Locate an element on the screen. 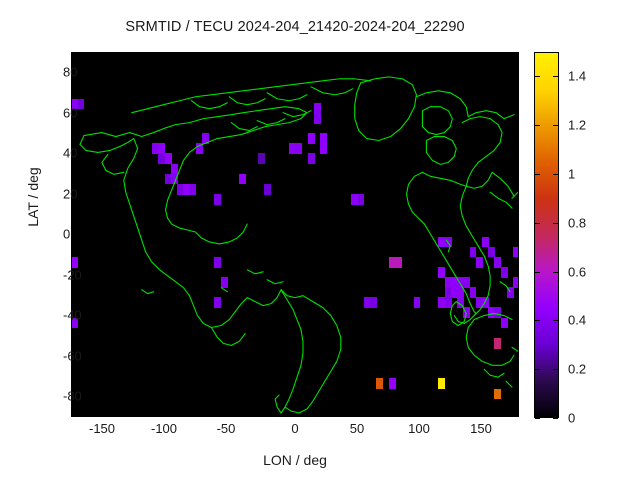 This screenshot has width=640, height=480. ytick-label: 80 is located at coordinates (70, 72).